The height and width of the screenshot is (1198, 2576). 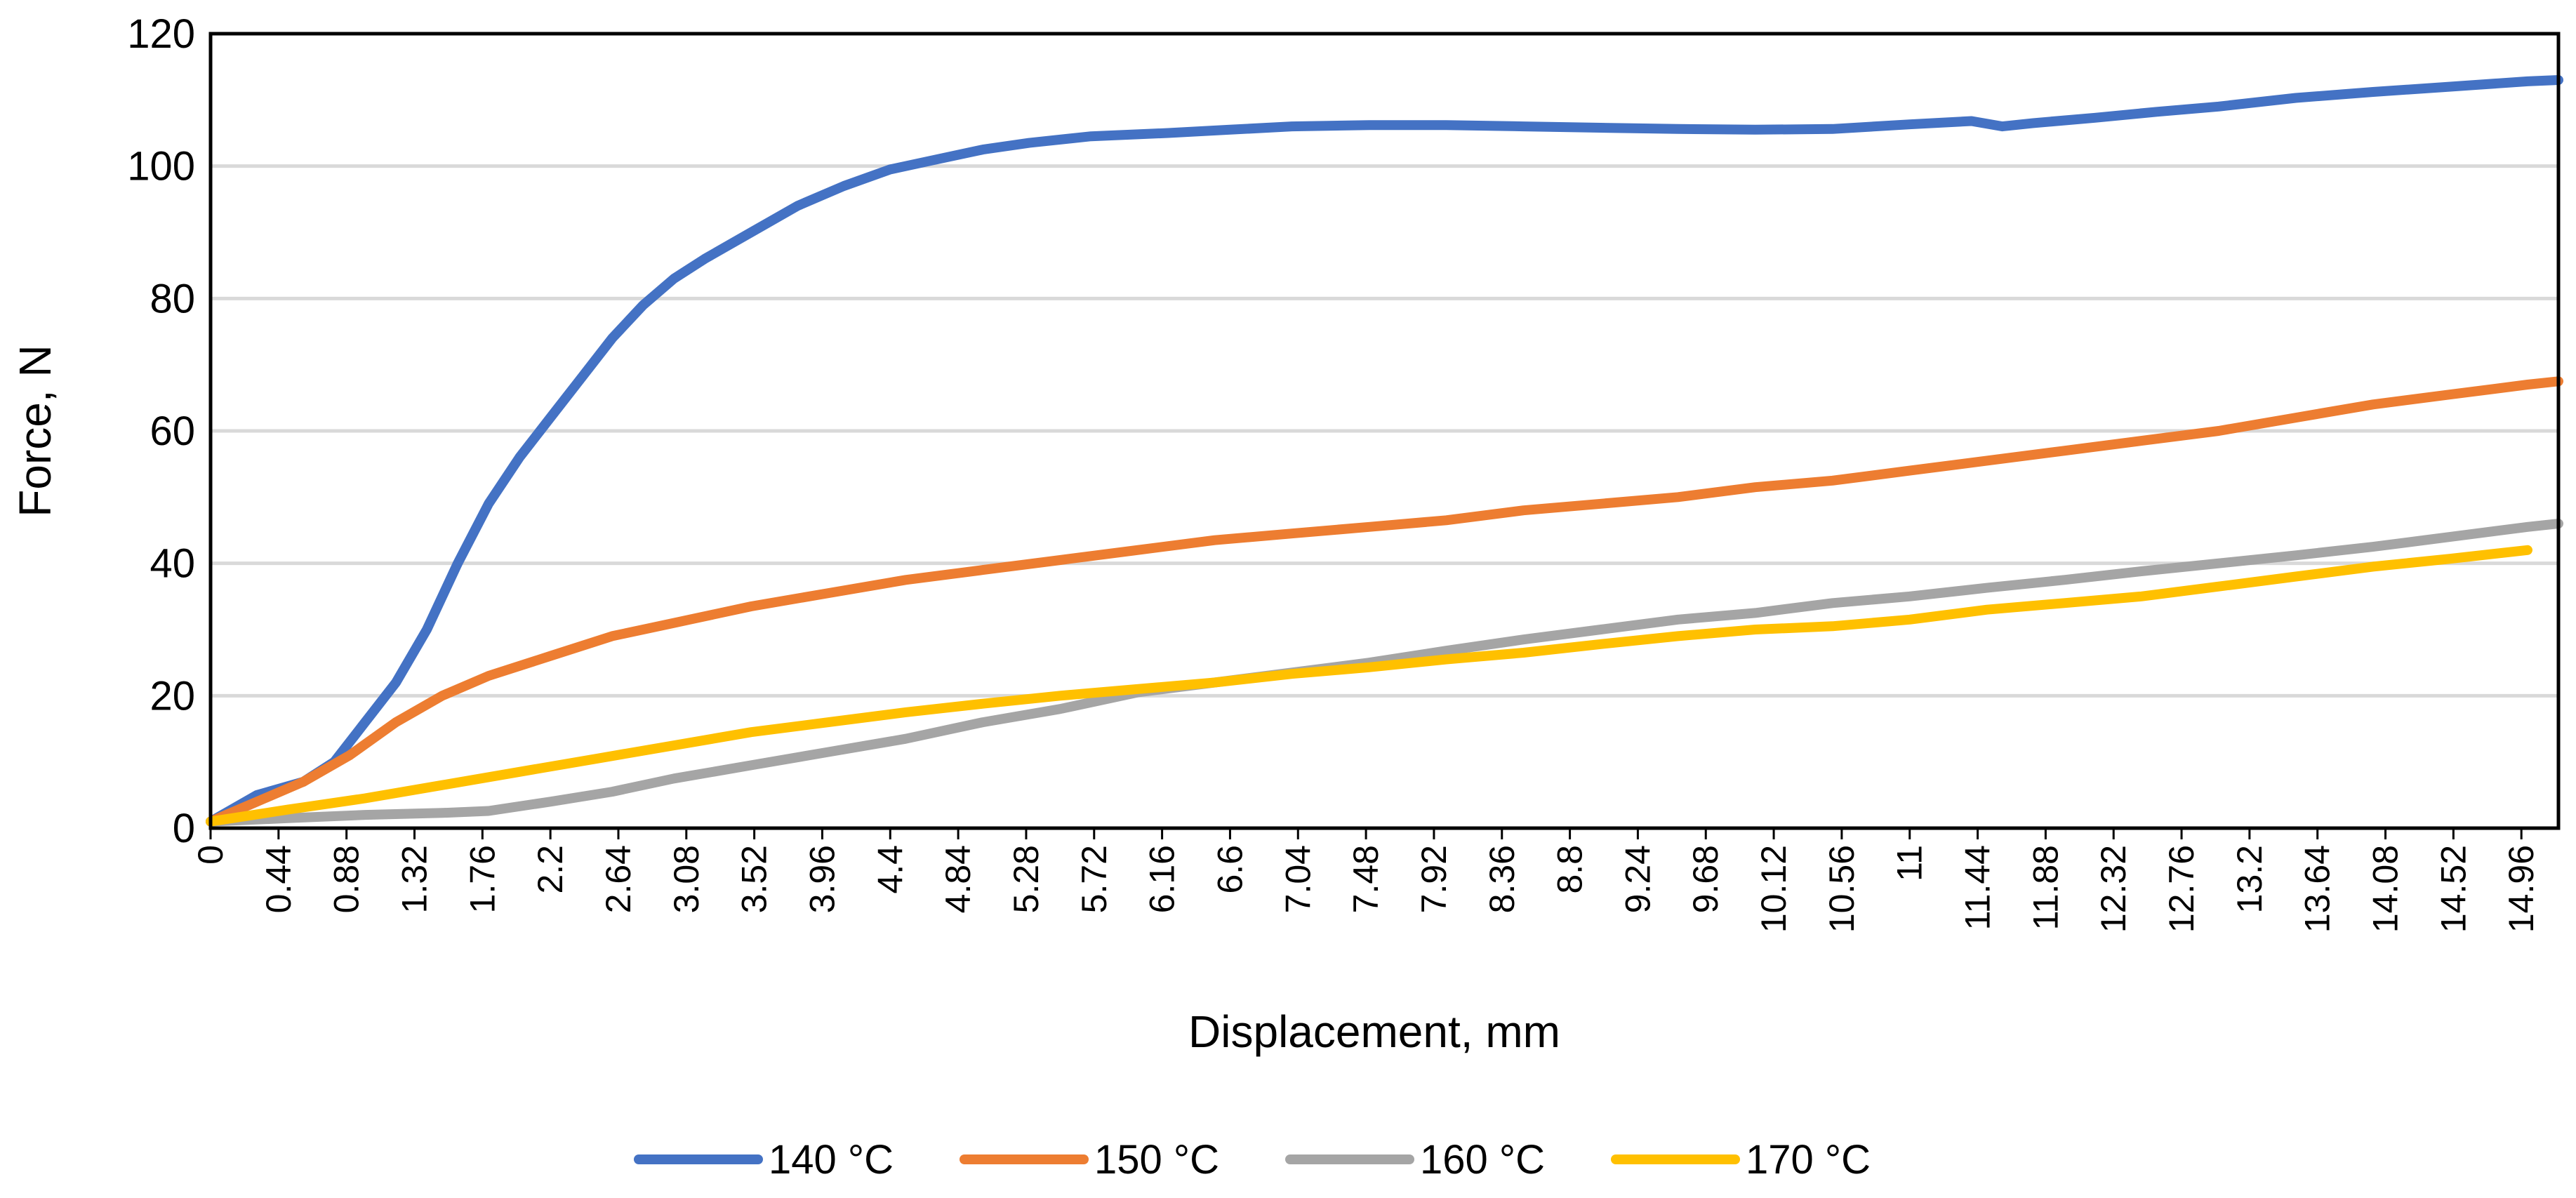 I want to click on x-tick-label: 8.36, so click(x=1502, y=879).